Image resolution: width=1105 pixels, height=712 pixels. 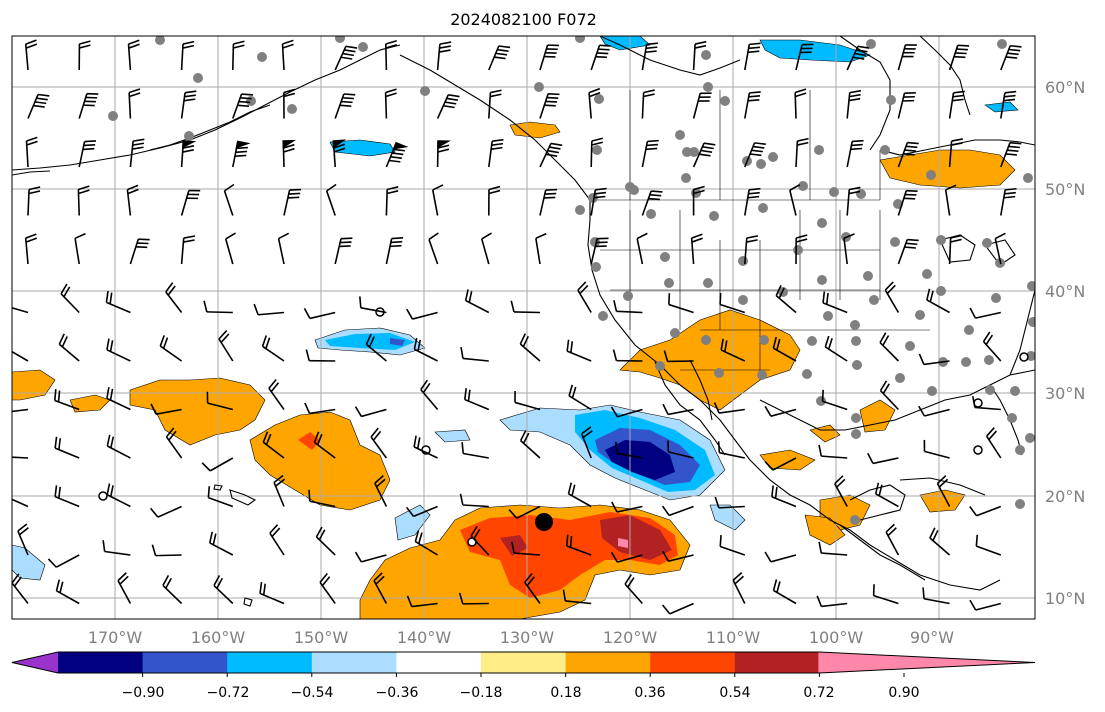 I want to click on colorbar-tick-label: −0.72, so click(x=228, y=693).